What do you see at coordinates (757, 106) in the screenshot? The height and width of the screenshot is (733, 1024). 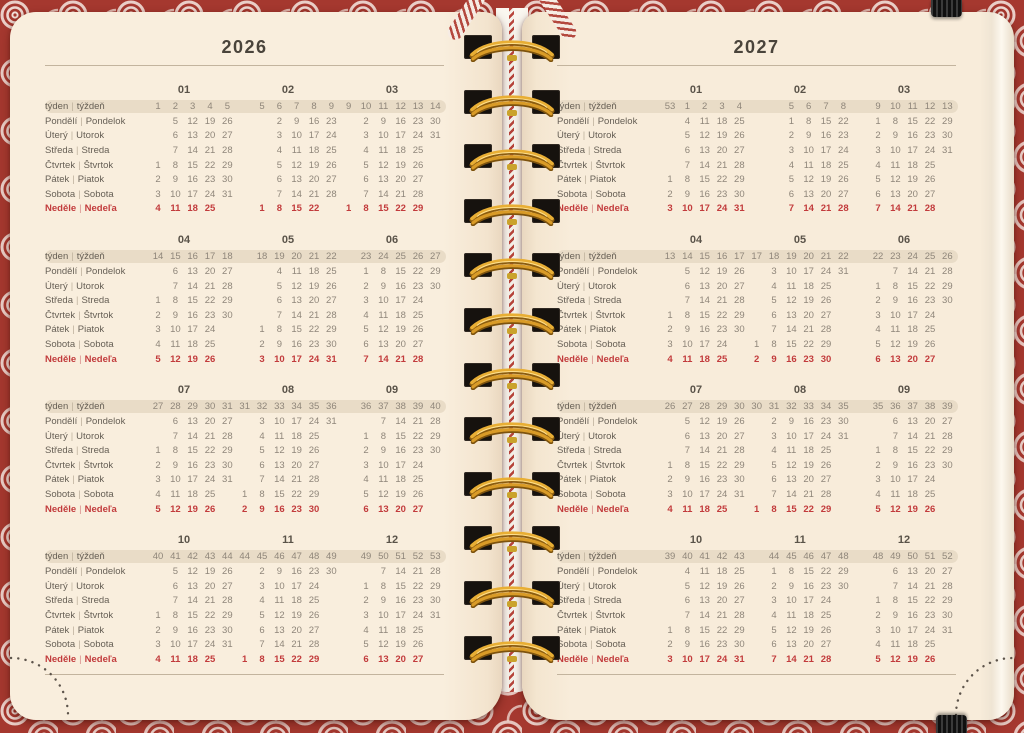 I see `week-number-row: týden | týždeň 53 1 2 3 4 5 6 7 8 9 10 11 12 13` at bounding box center [757, 106].